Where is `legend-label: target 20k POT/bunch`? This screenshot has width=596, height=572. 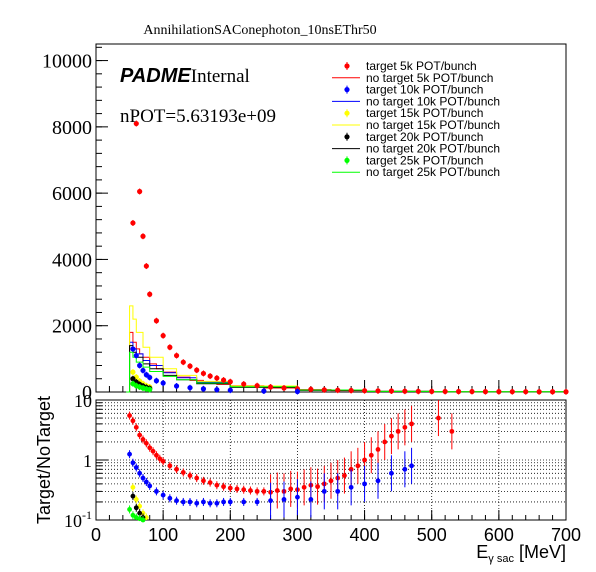 legend-label: target 20k POT/bunch is located at coordinates (424, 137).